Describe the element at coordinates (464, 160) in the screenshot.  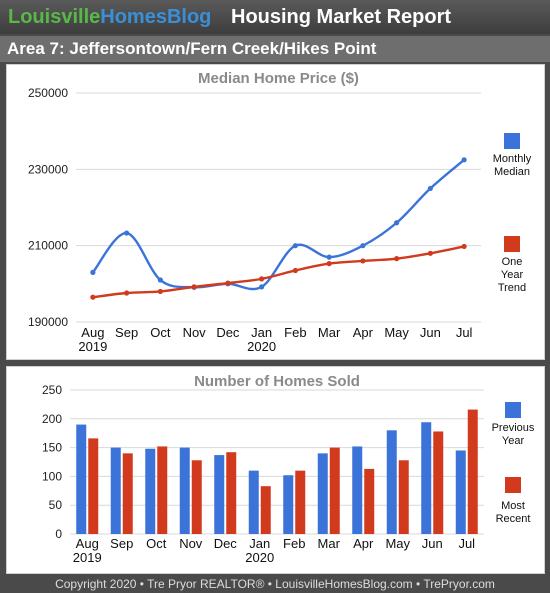
I see `data-point-monthly-median-jul` at that location.